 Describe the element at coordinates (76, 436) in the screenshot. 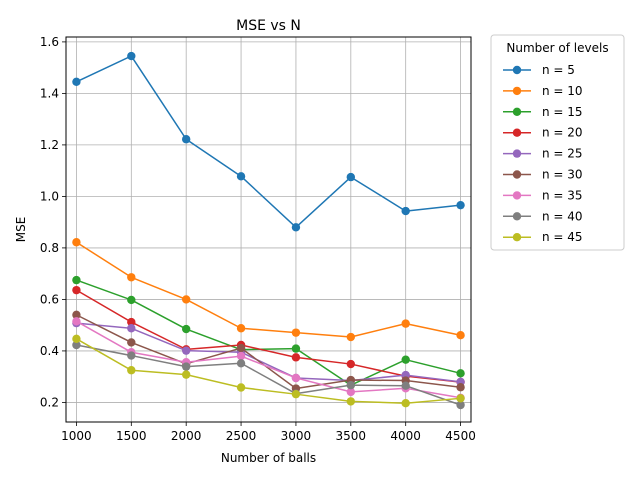

I see `x-tick-label: 1000` at that location.